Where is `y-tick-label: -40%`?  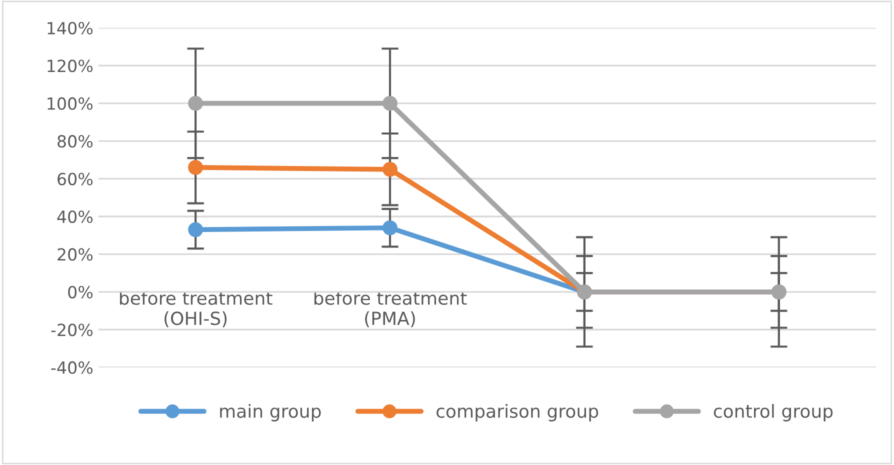 y-tick-label: -40% is located at coordinates (72, 367).